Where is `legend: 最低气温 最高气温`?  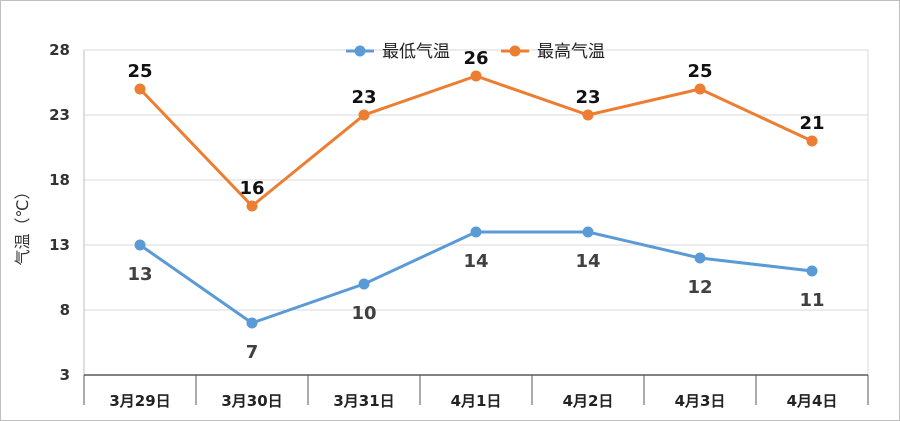 legend: 最低气温 最高气温 is located at coordinates (475, 52).